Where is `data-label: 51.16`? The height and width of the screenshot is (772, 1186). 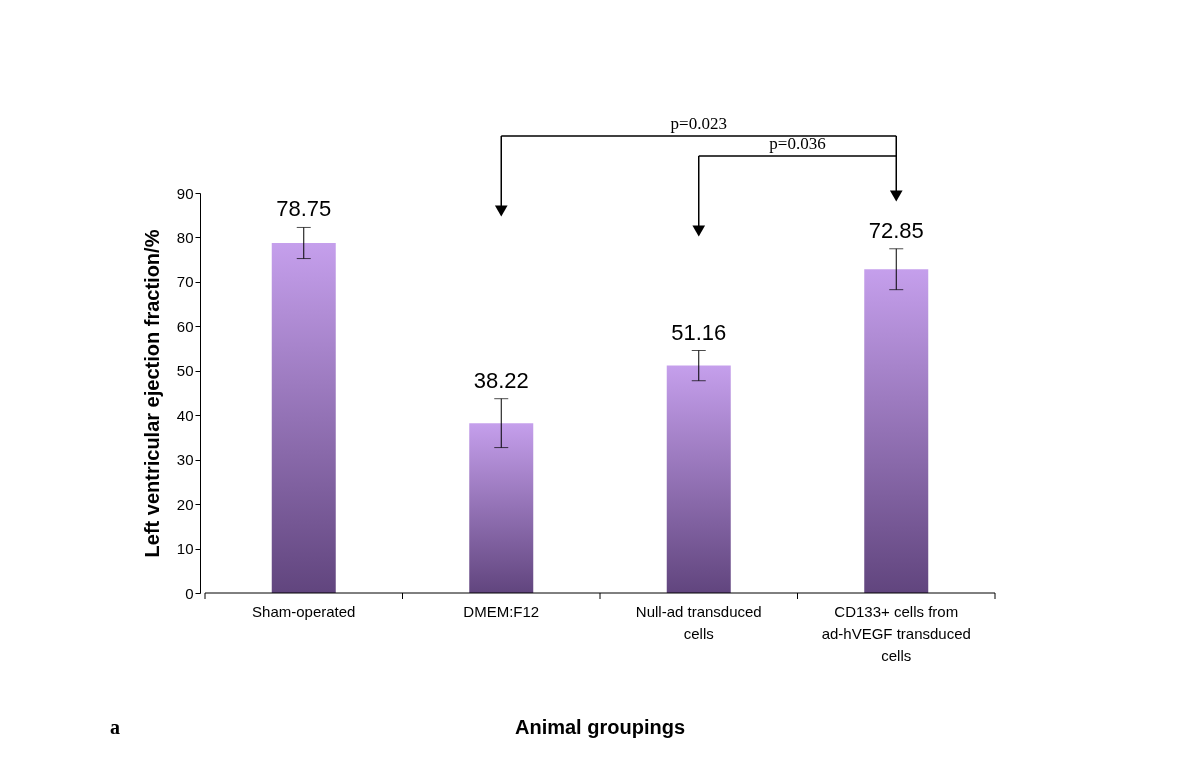 data-label: 51.16 is located at coordinates (699, 332).